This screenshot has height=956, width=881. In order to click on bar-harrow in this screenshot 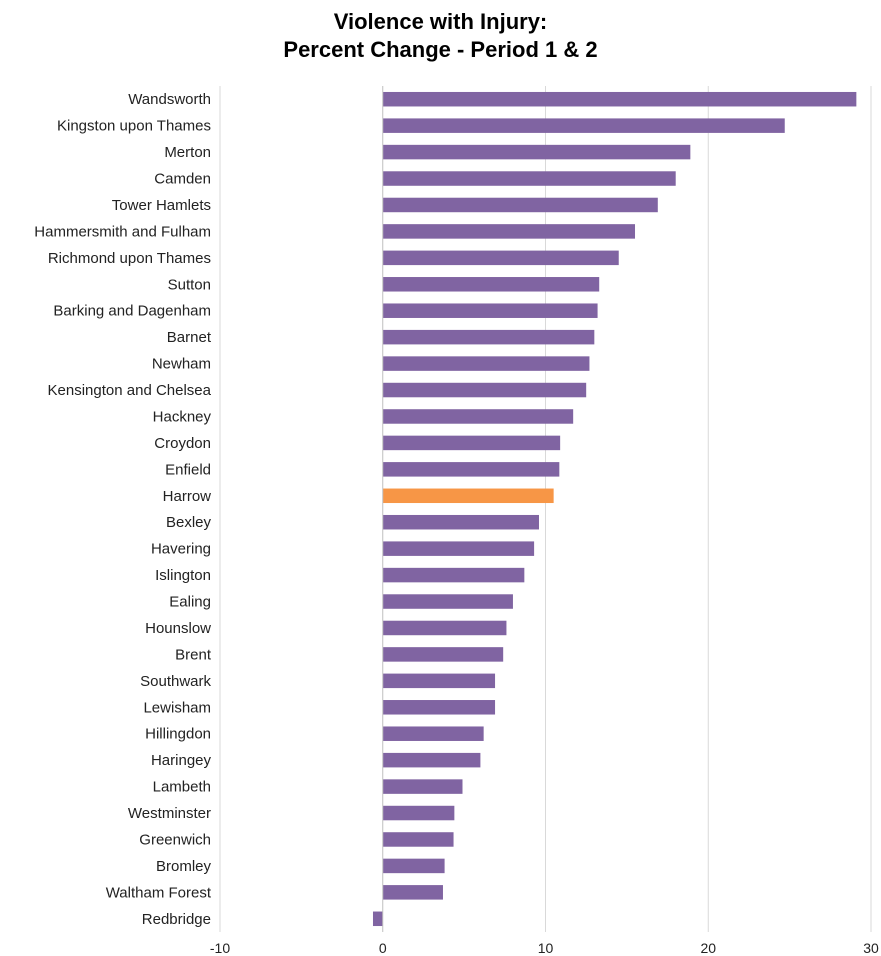, I will do `click(468, 496)`.